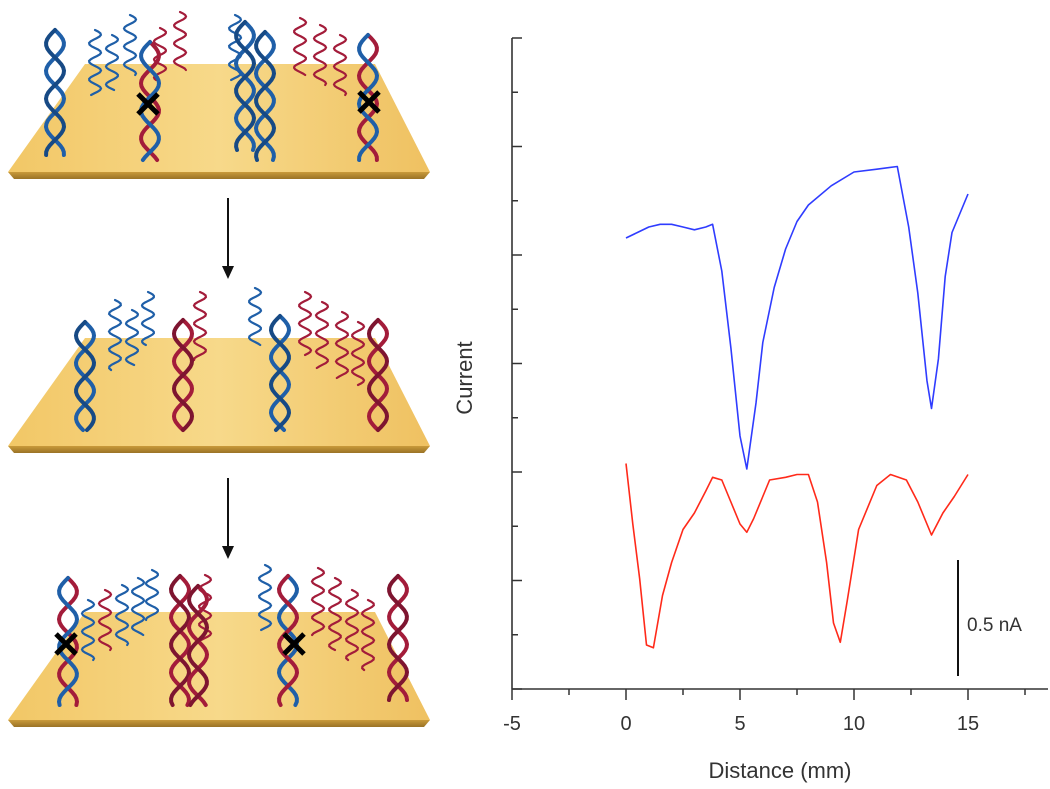 Image resolution: width=1050 pixels, height=789 pixels. Describe the element at coordinates (779, 770) in the screenshot. I see `x-axis-label: Distance (mm)` at that location.